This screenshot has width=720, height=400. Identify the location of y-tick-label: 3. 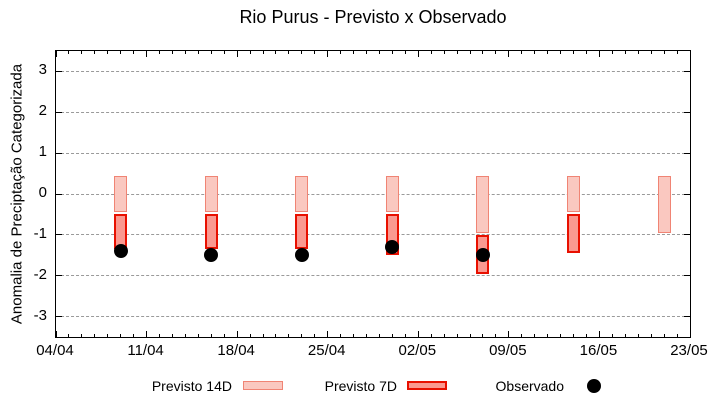
(42, 70).